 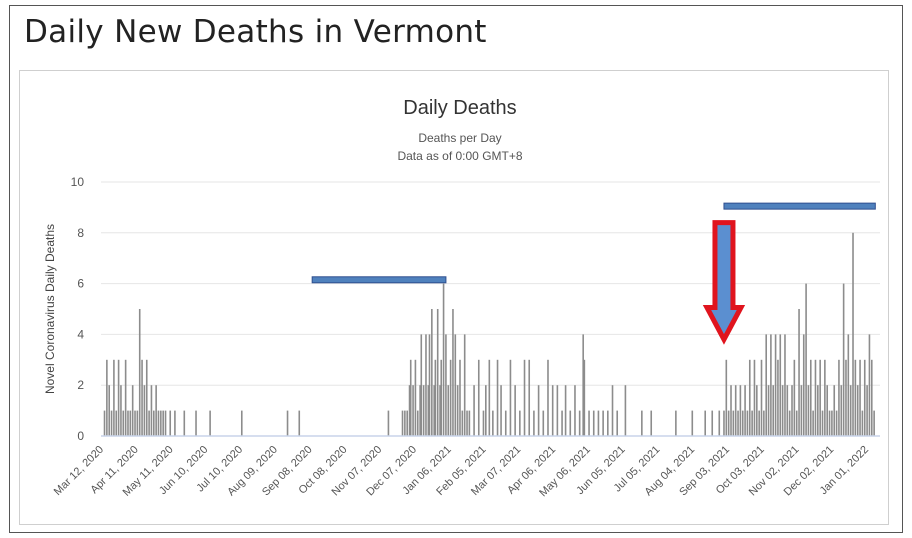 I want to click on y-axis-ticks: 0 2 4 6 8 10, so click(x=78, y=309).